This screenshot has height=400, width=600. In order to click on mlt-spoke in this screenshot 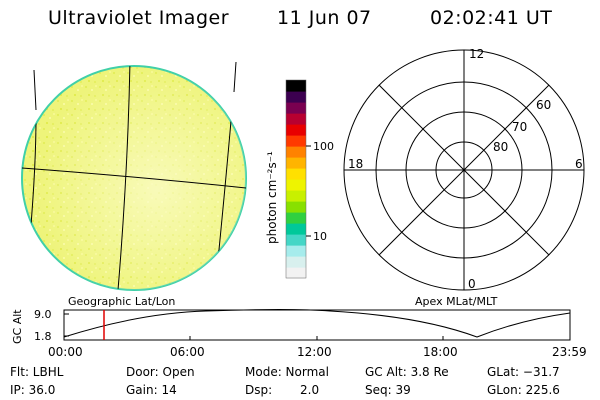, I will do `click(464, 170)`.